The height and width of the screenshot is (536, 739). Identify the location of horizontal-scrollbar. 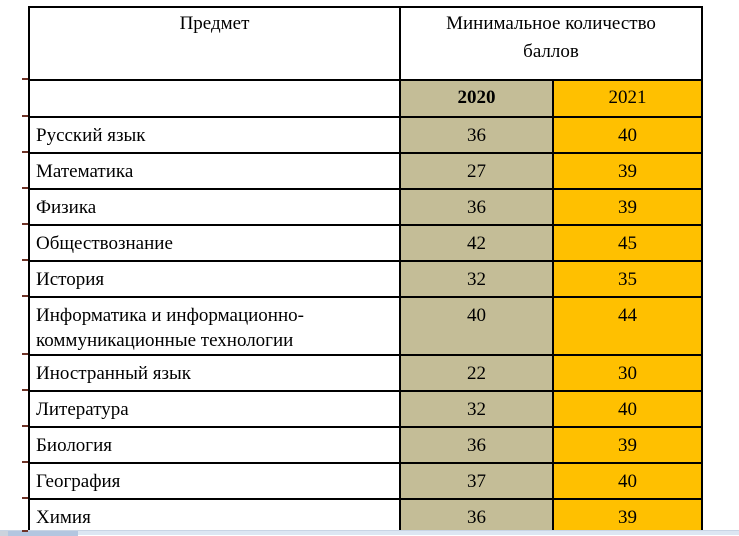
(369, 533).